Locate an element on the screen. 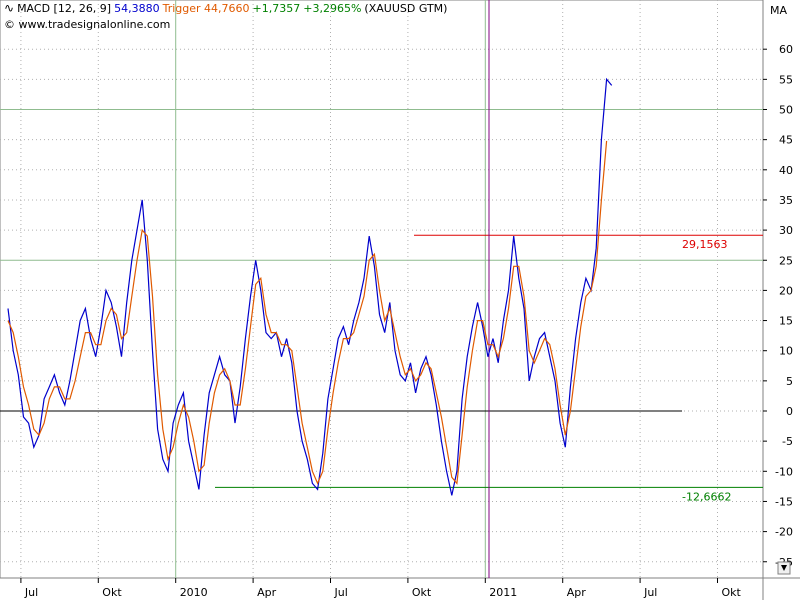 The image size is (800, 600). source-credit: © www.tradesignalonline.com is located at coordinates (87, 24).